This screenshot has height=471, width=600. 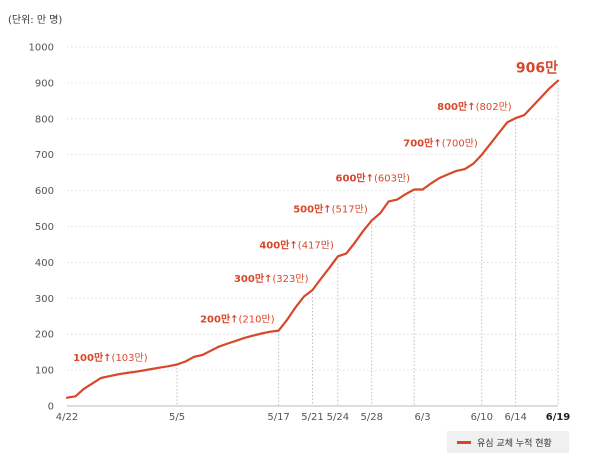 What do you see at coordinates (177, 417) in the screenshot?
I see `x-tick-label: 5/5` at bounding box center [177, 417].